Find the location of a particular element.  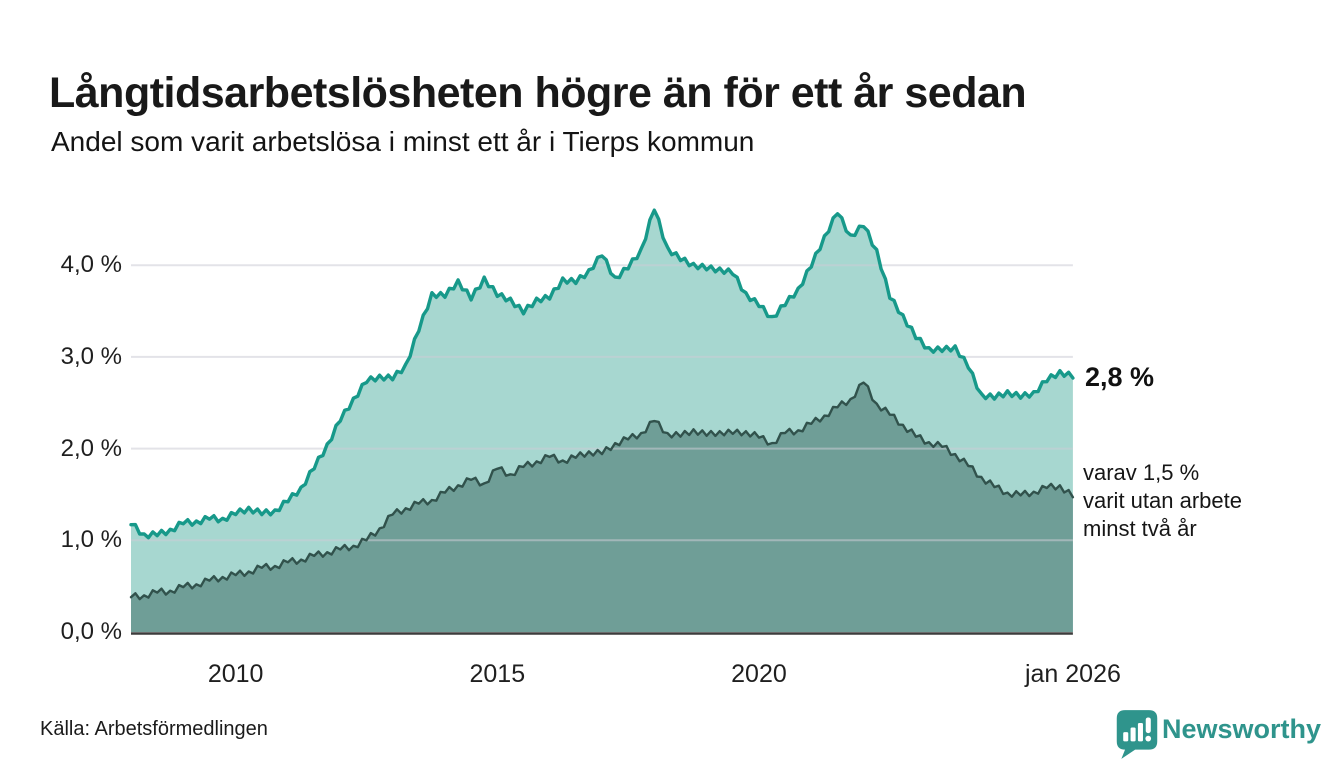

x-axis-tick-label: 2010 is located at coordinates (235, 674).